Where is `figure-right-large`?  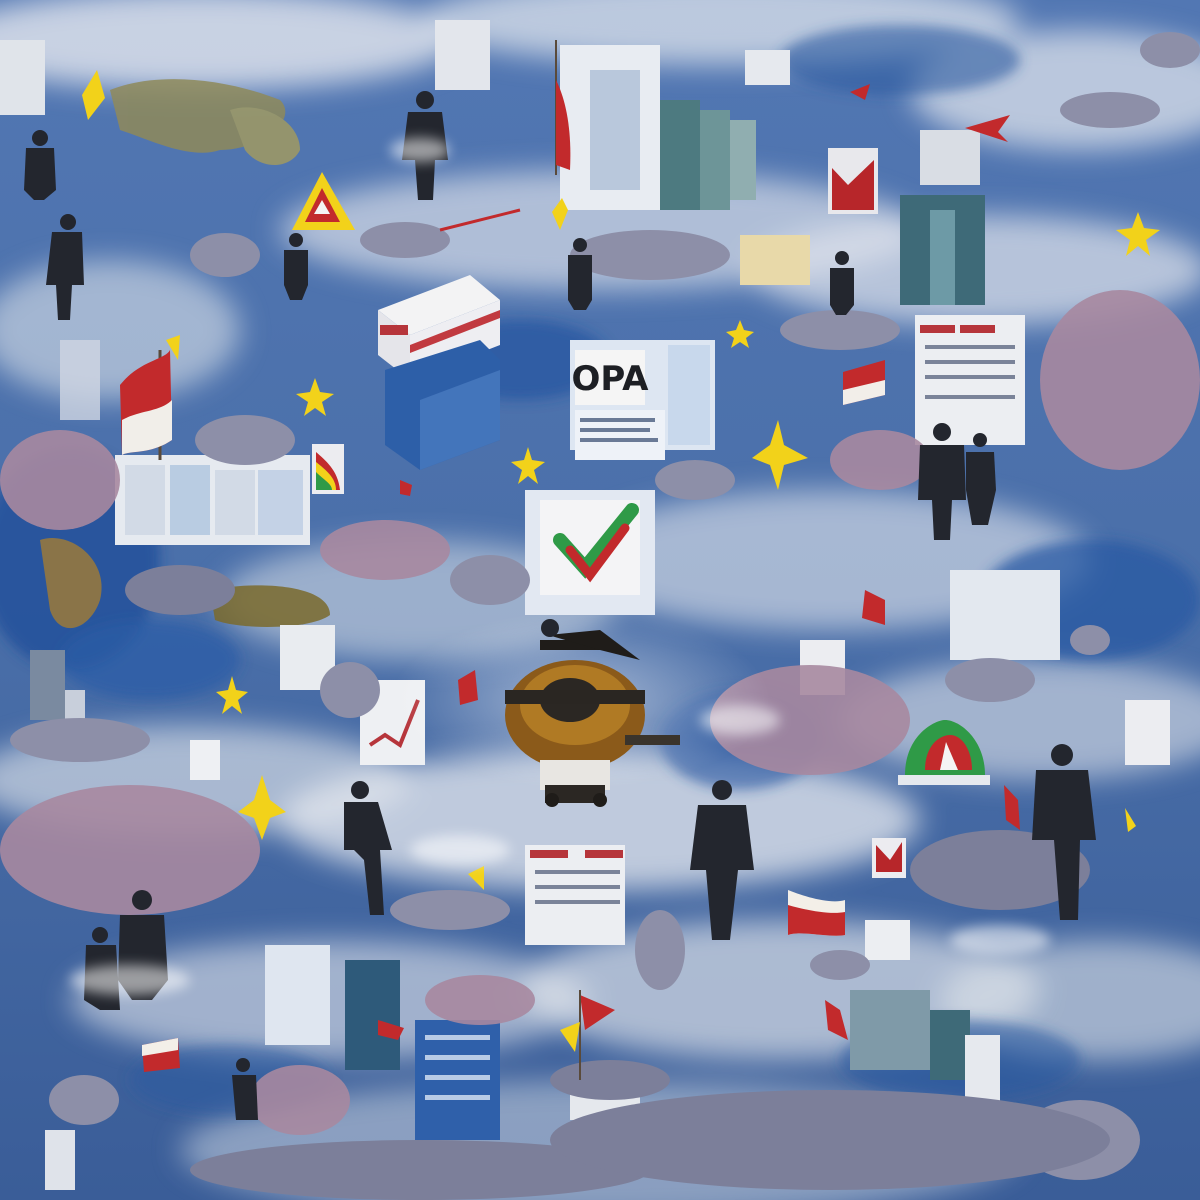 figure-right-large is located at coordinates (1064, 832).